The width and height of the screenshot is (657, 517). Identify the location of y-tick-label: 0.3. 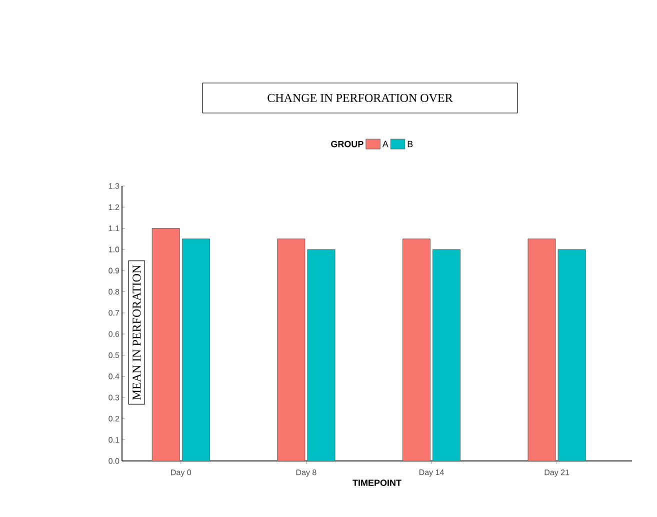
(114, 397).